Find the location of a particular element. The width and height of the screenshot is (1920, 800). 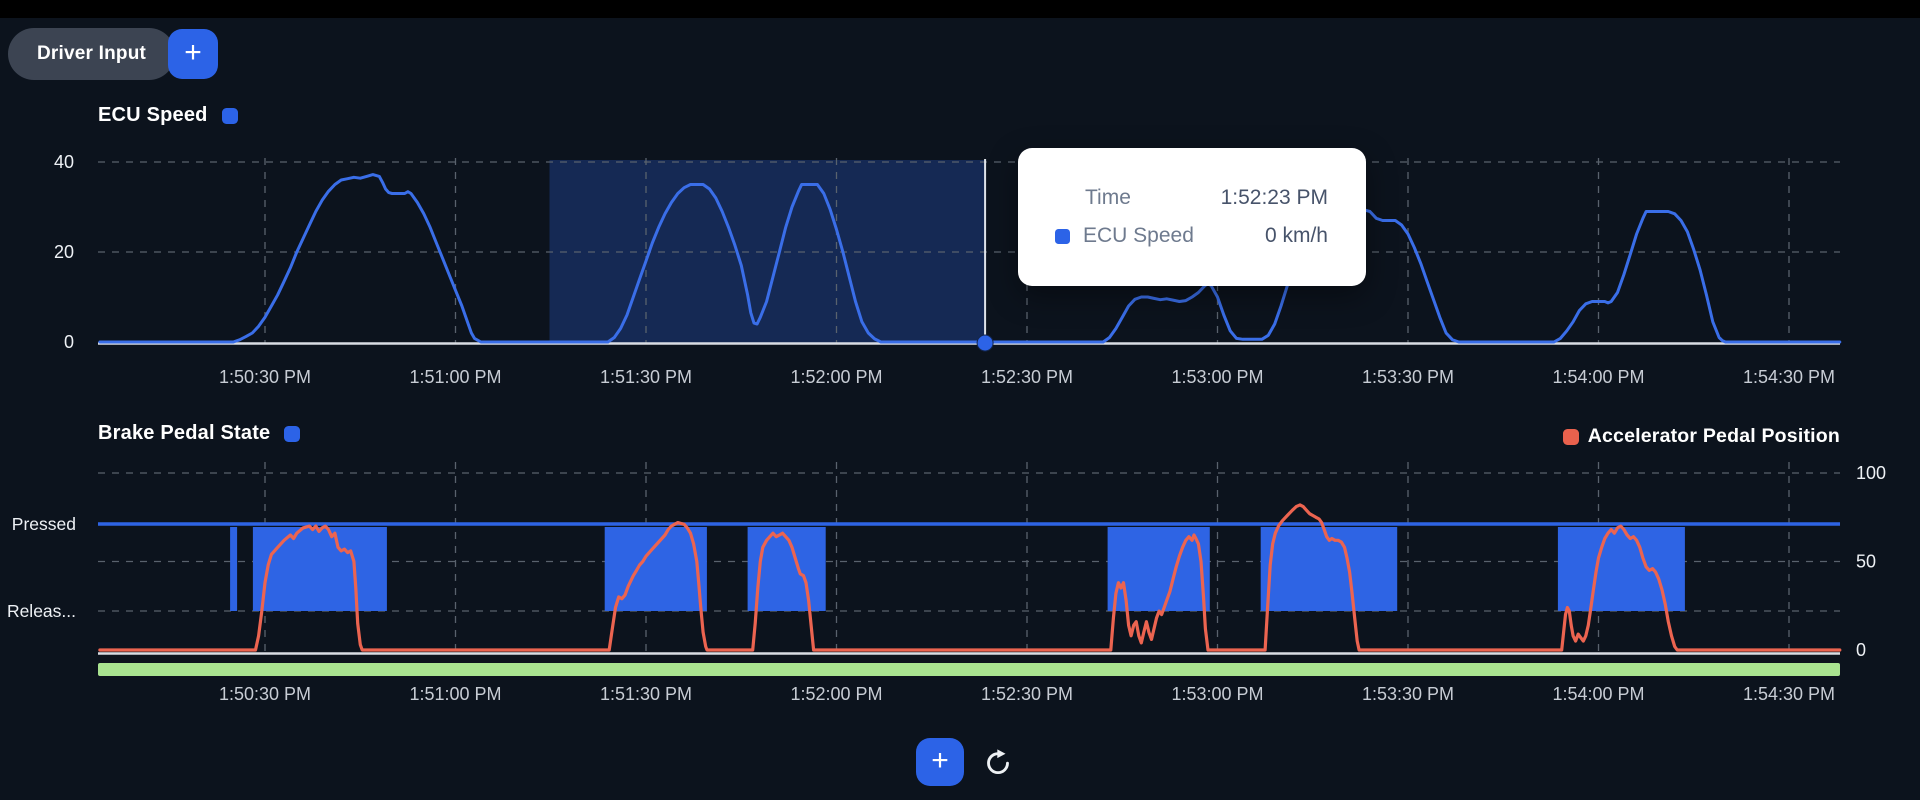

y-tick-label: 0 is located at coordinates (69, 342).